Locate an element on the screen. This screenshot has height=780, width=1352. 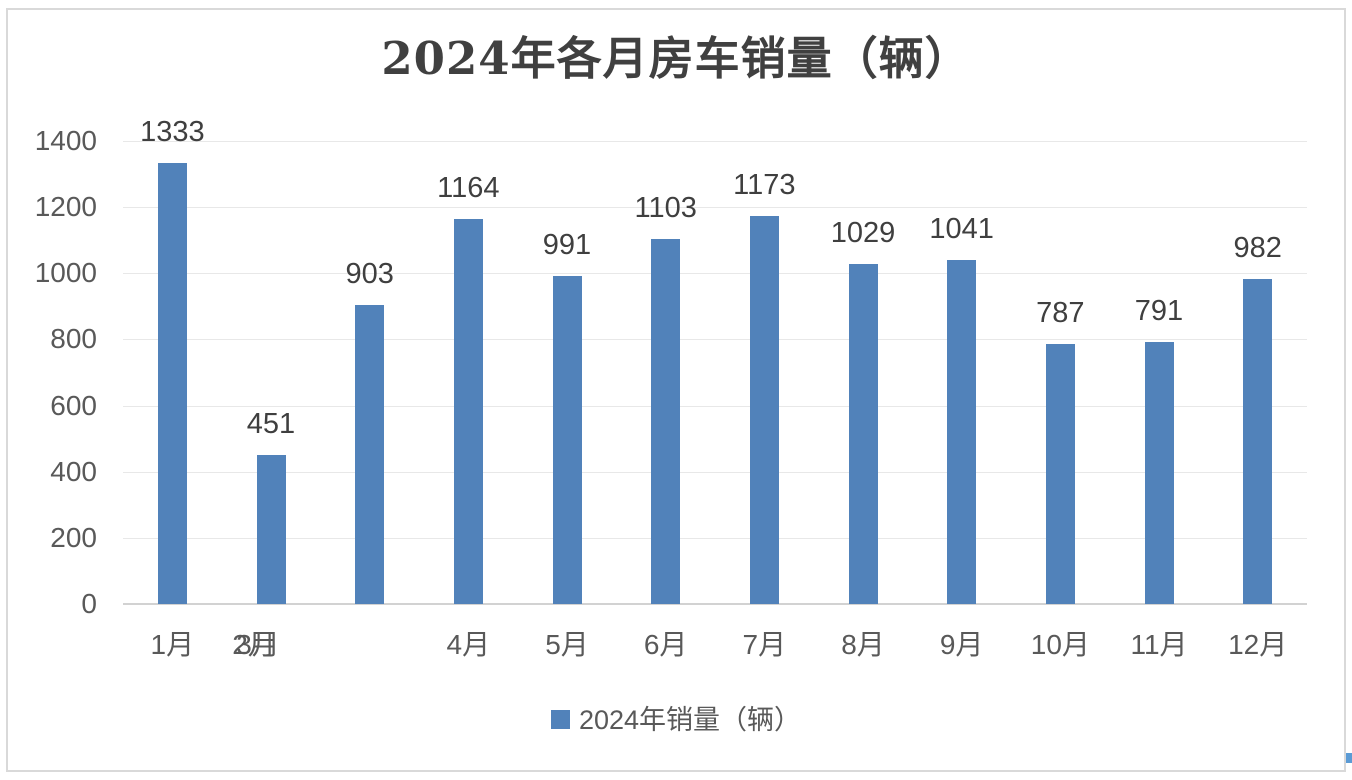
legend: 2024年销量（辆） is located at coordinates (676, 720).